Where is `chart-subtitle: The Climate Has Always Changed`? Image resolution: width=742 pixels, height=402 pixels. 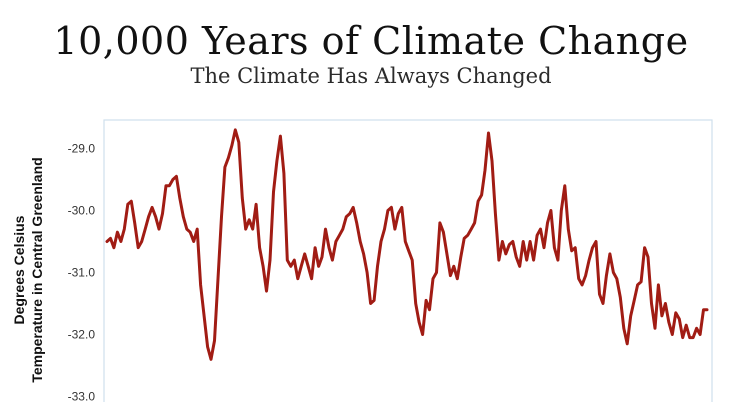
chart-subtitle: The Climate Has Always Changed is located at coordinates (371, 76).